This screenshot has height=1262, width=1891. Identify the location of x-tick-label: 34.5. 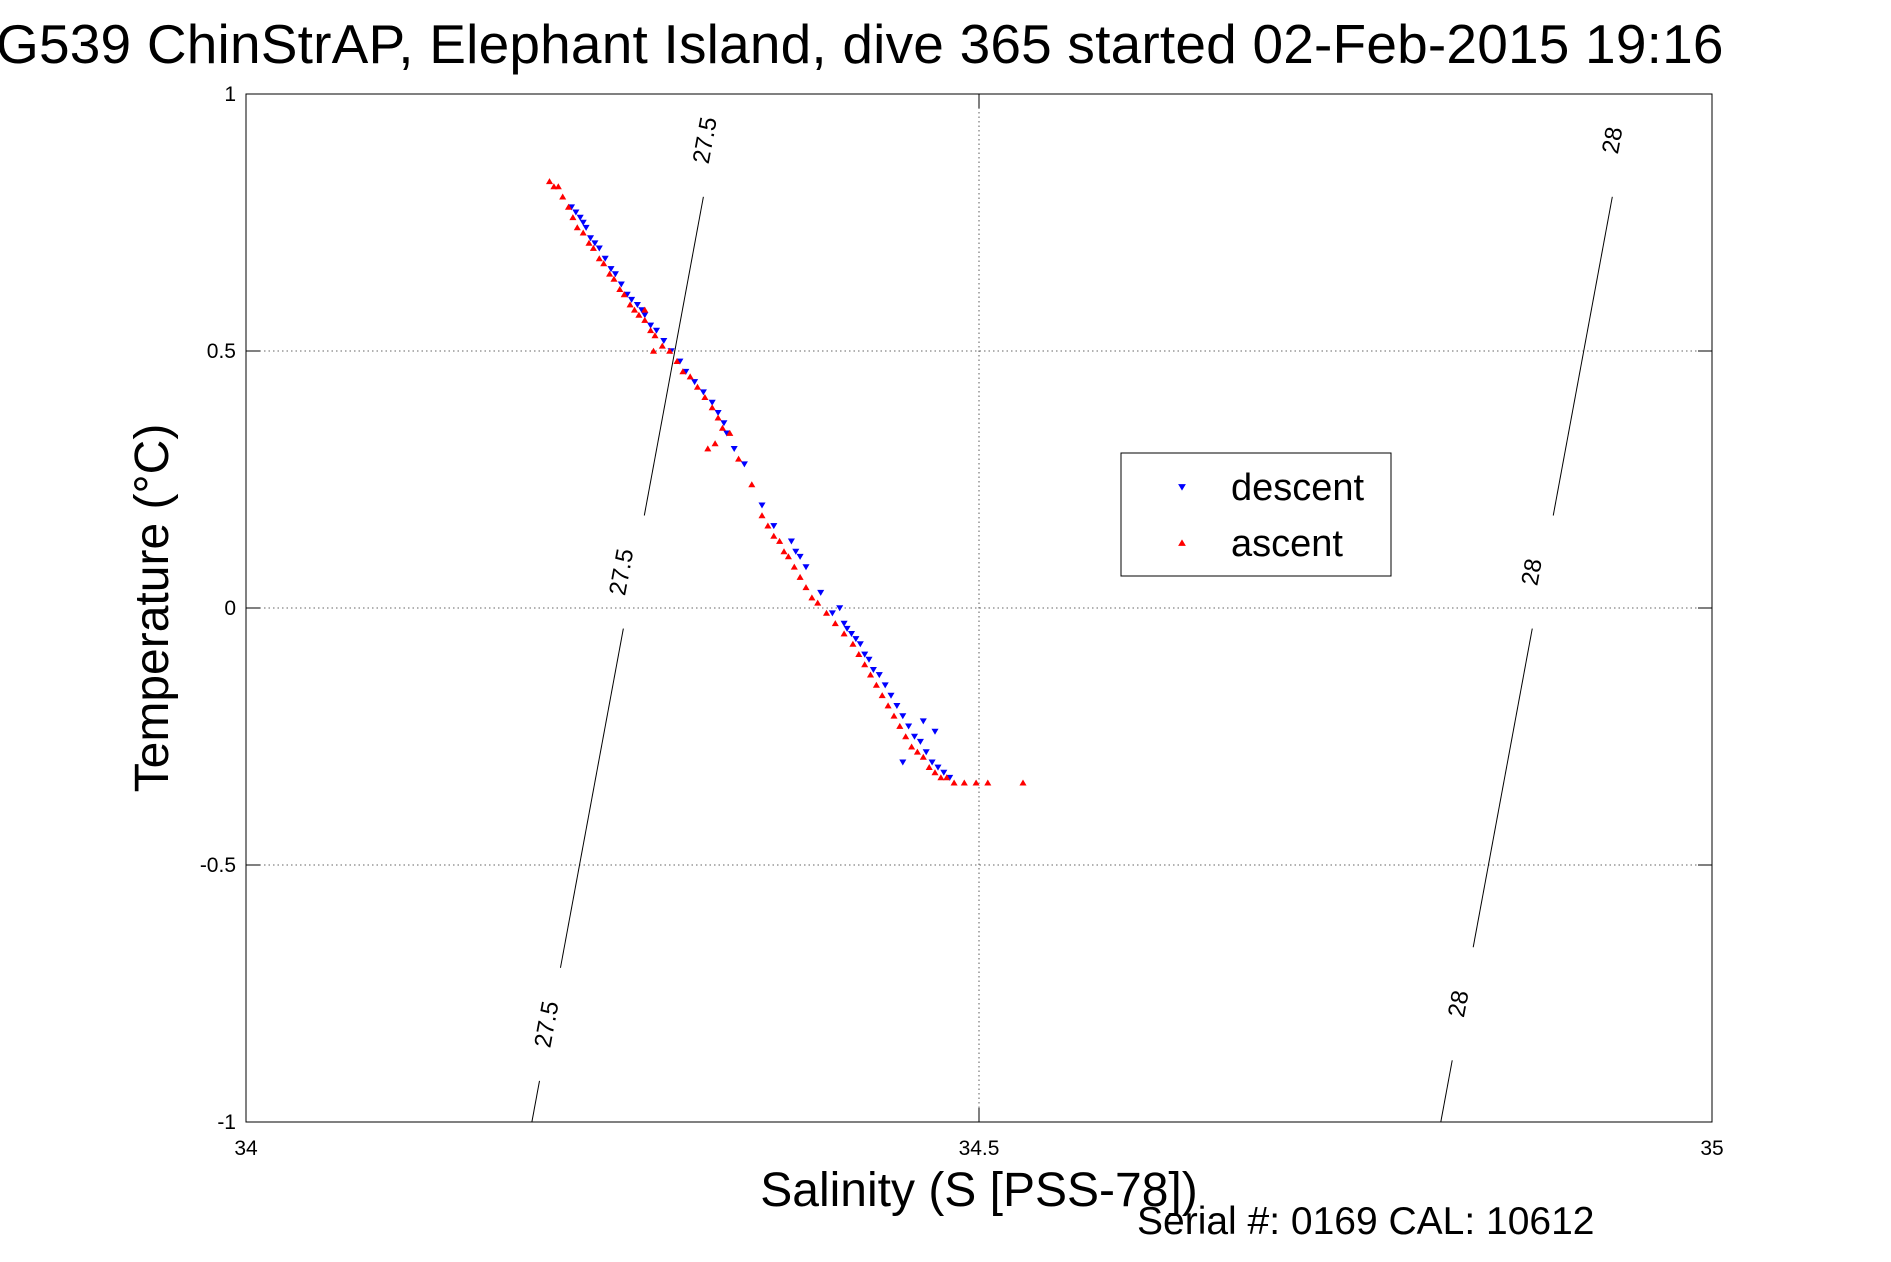
(979, 1148).